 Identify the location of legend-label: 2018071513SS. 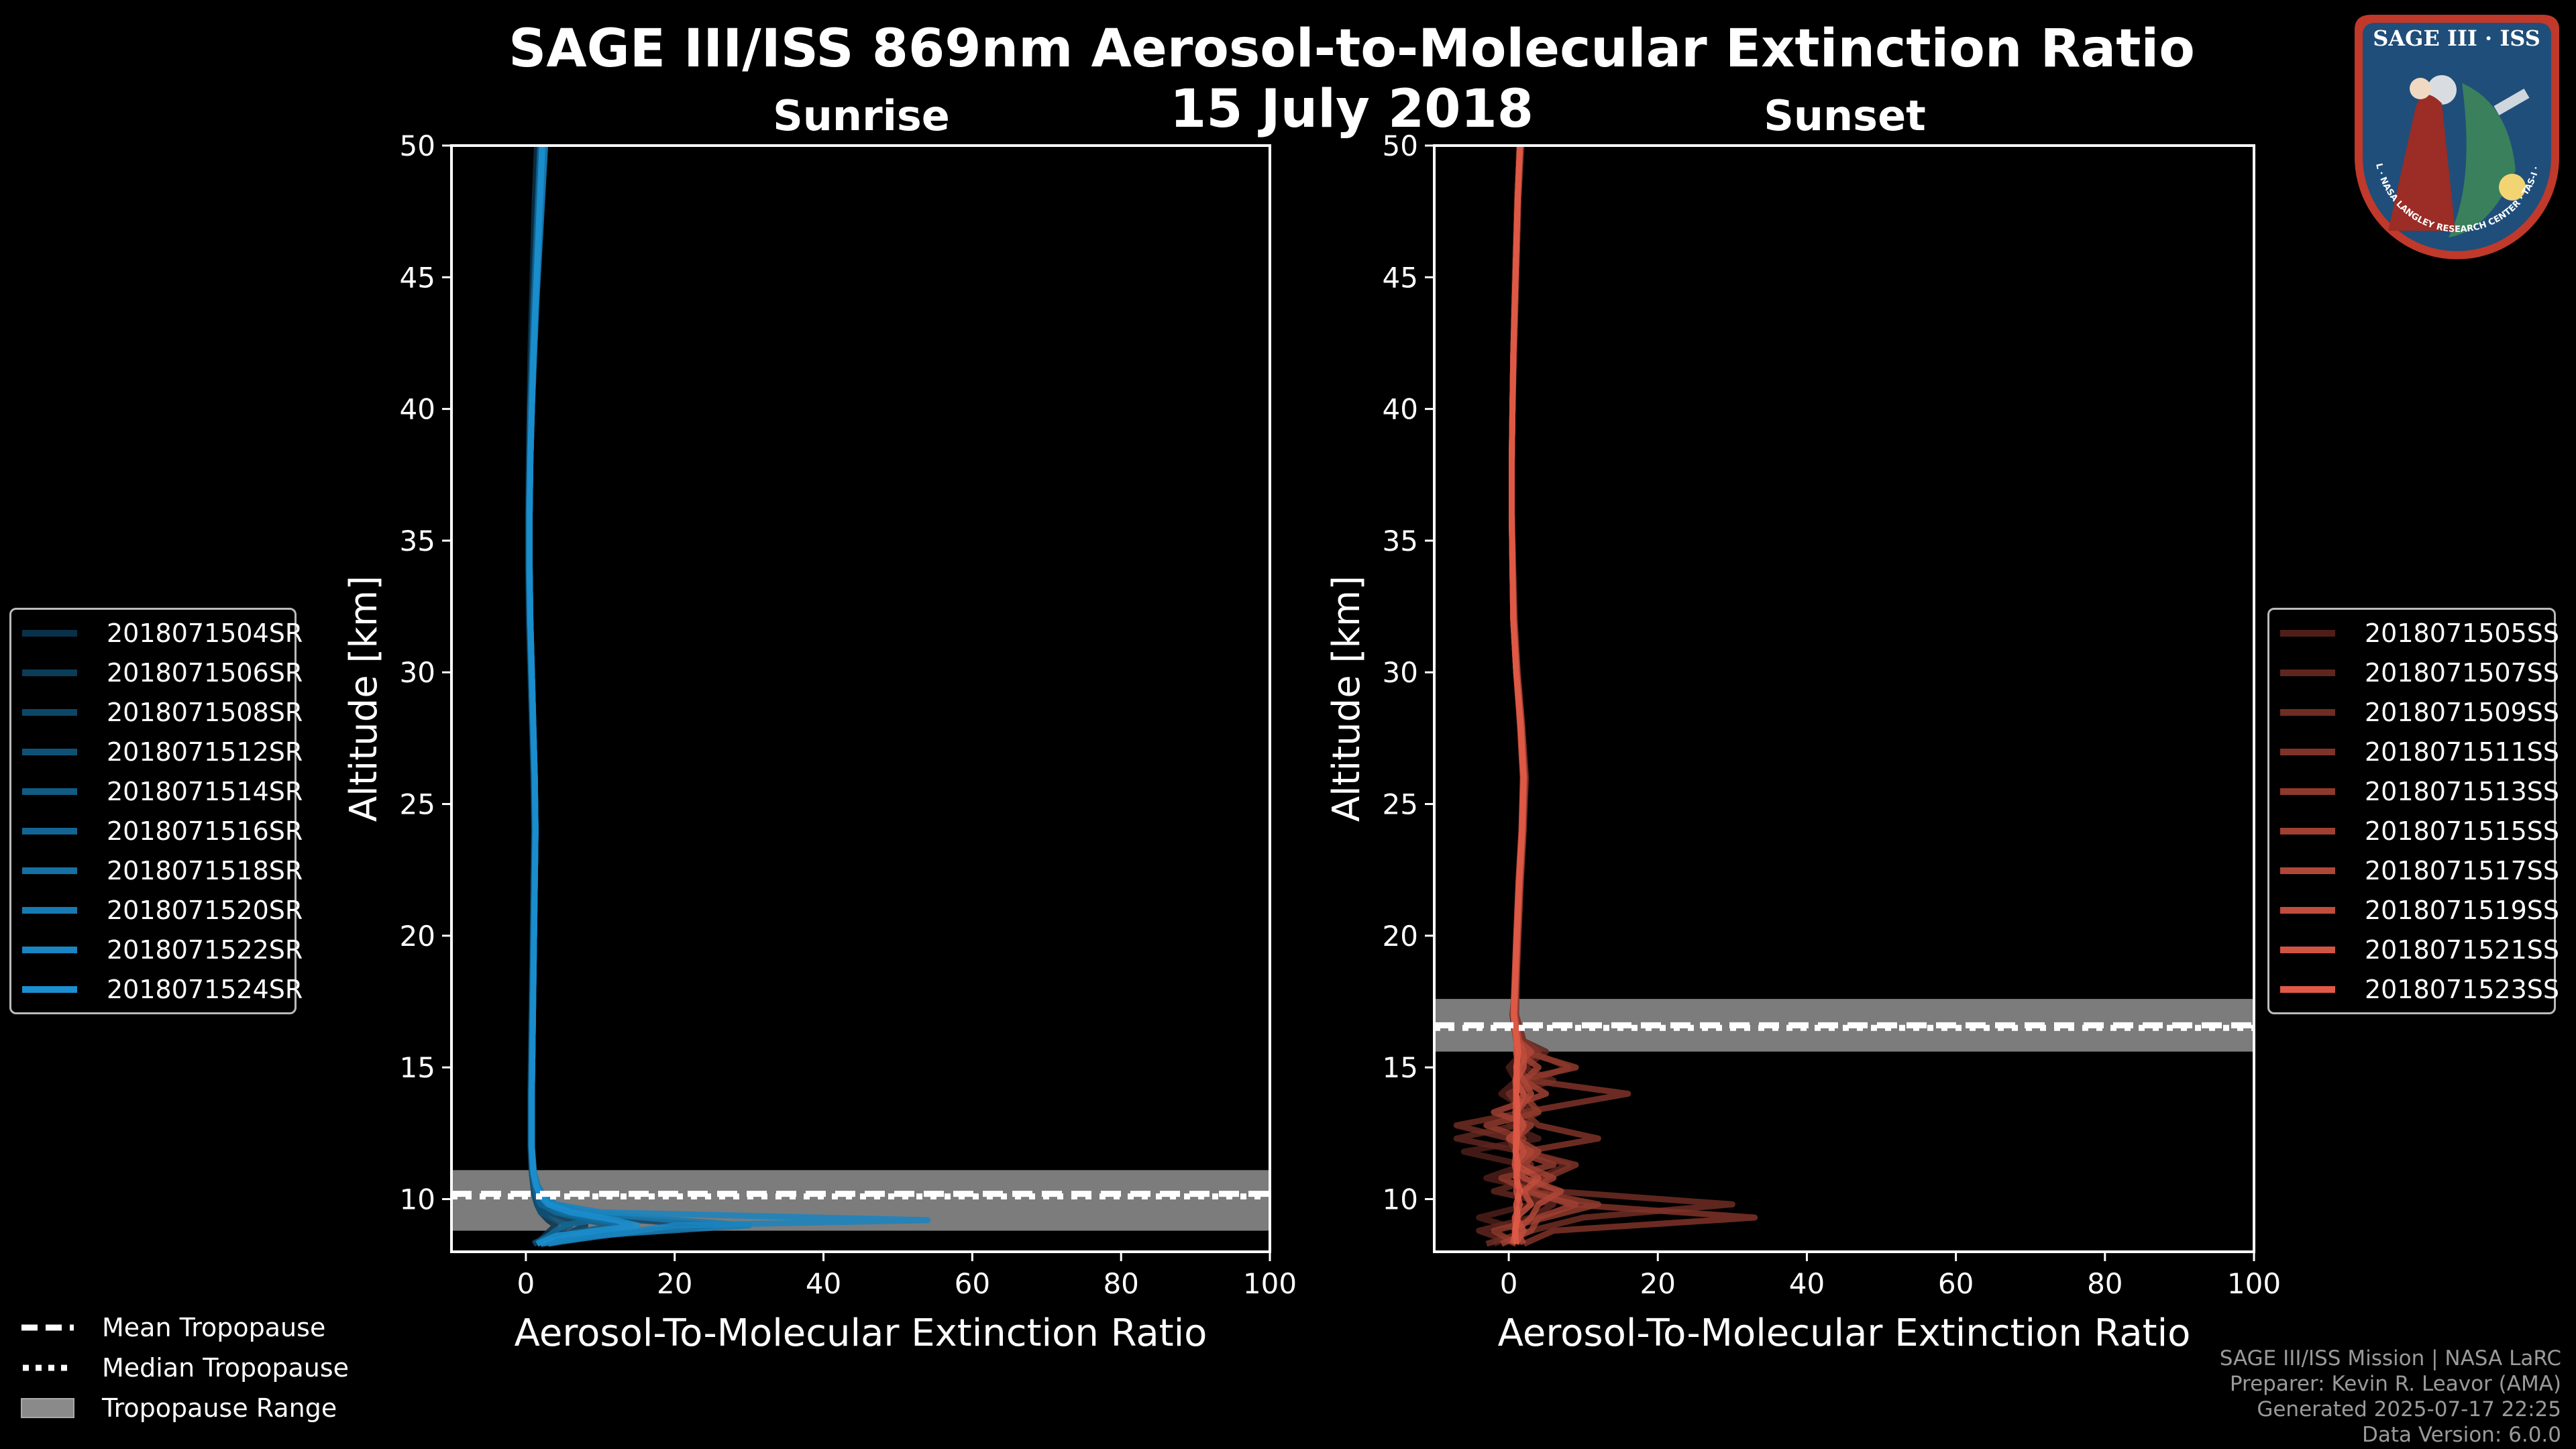
(2462, 791).